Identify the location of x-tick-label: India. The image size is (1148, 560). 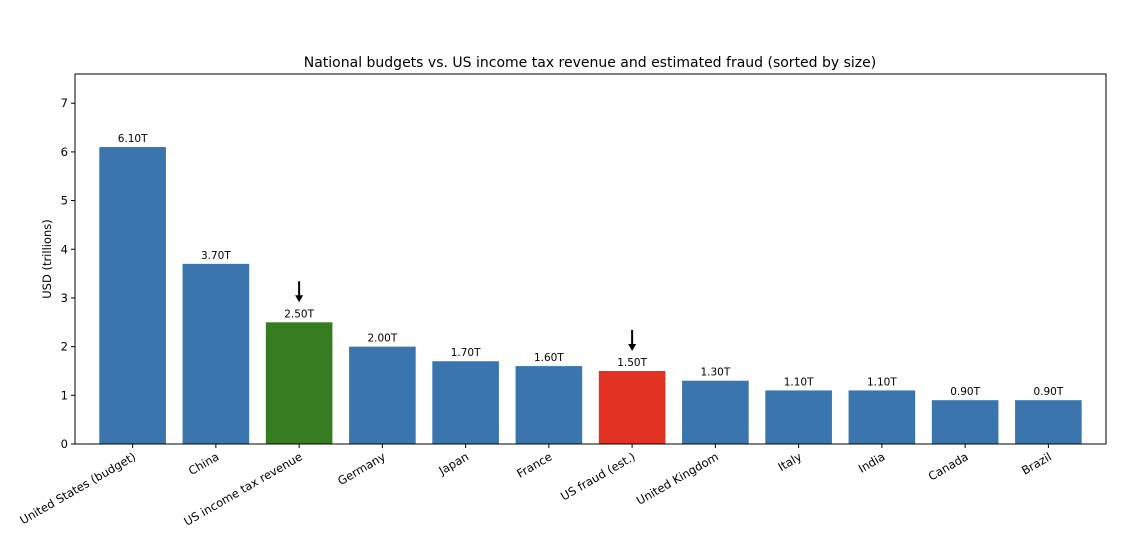
(871, 462).